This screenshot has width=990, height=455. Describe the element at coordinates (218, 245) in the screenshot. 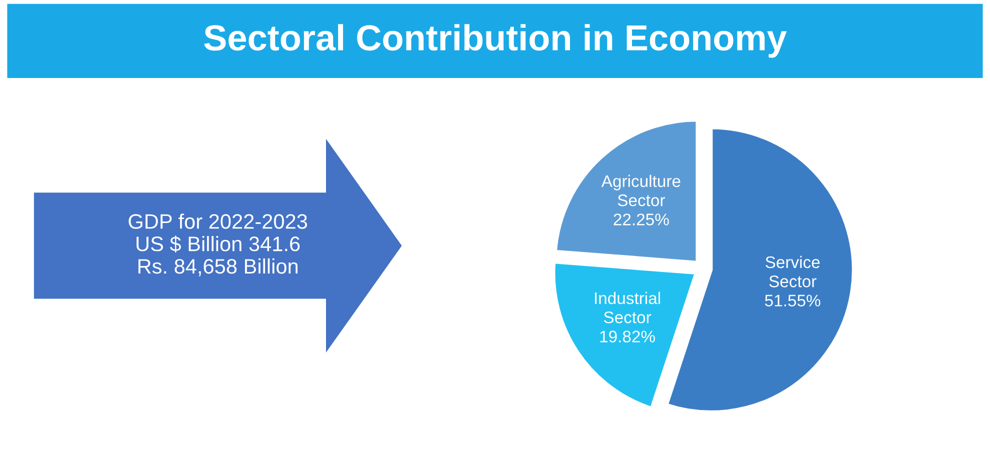

I see `text: GDP for 2022-2023 US $ Billion 341.6 Rs. 84,658 Billion` at that location.